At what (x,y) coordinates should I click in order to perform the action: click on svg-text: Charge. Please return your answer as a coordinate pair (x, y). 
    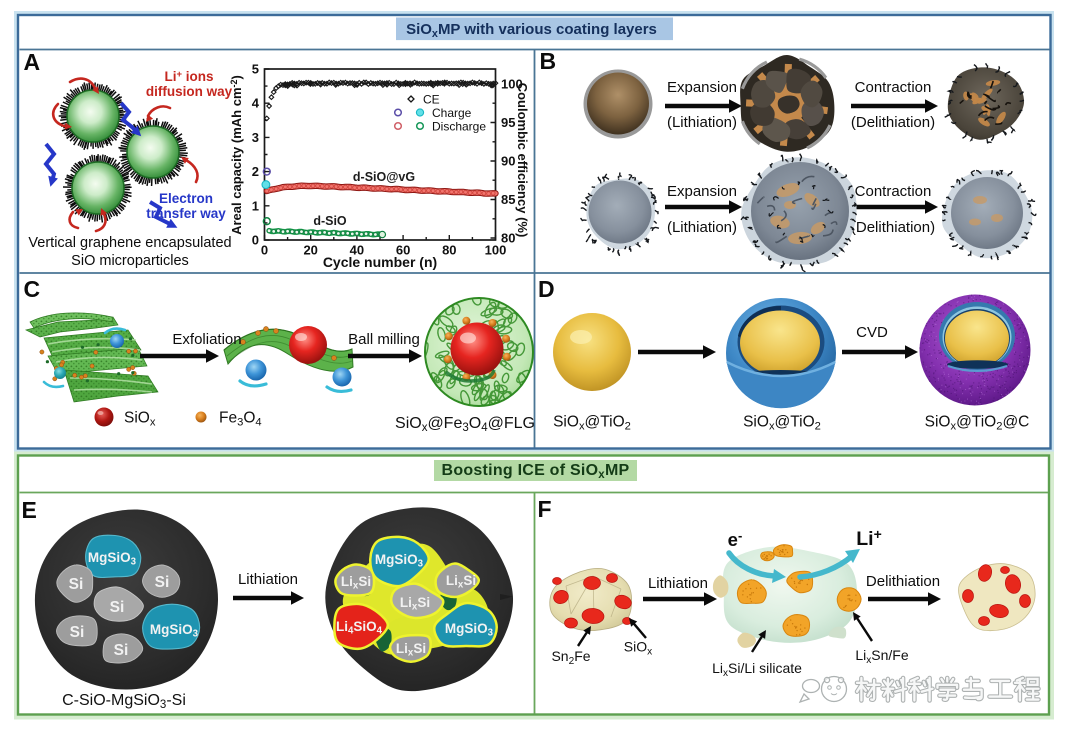
    Looking at the image, I should click on (452, 113).